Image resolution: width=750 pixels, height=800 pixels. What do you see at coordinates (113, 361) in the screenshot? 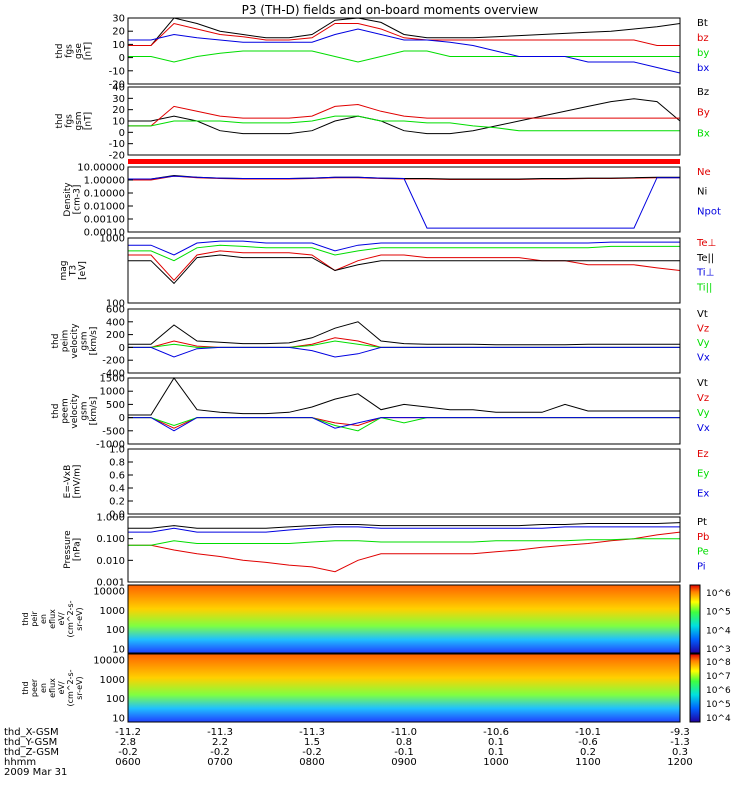
I see `y-tick-label: -200` at bounding box center [113, 361].